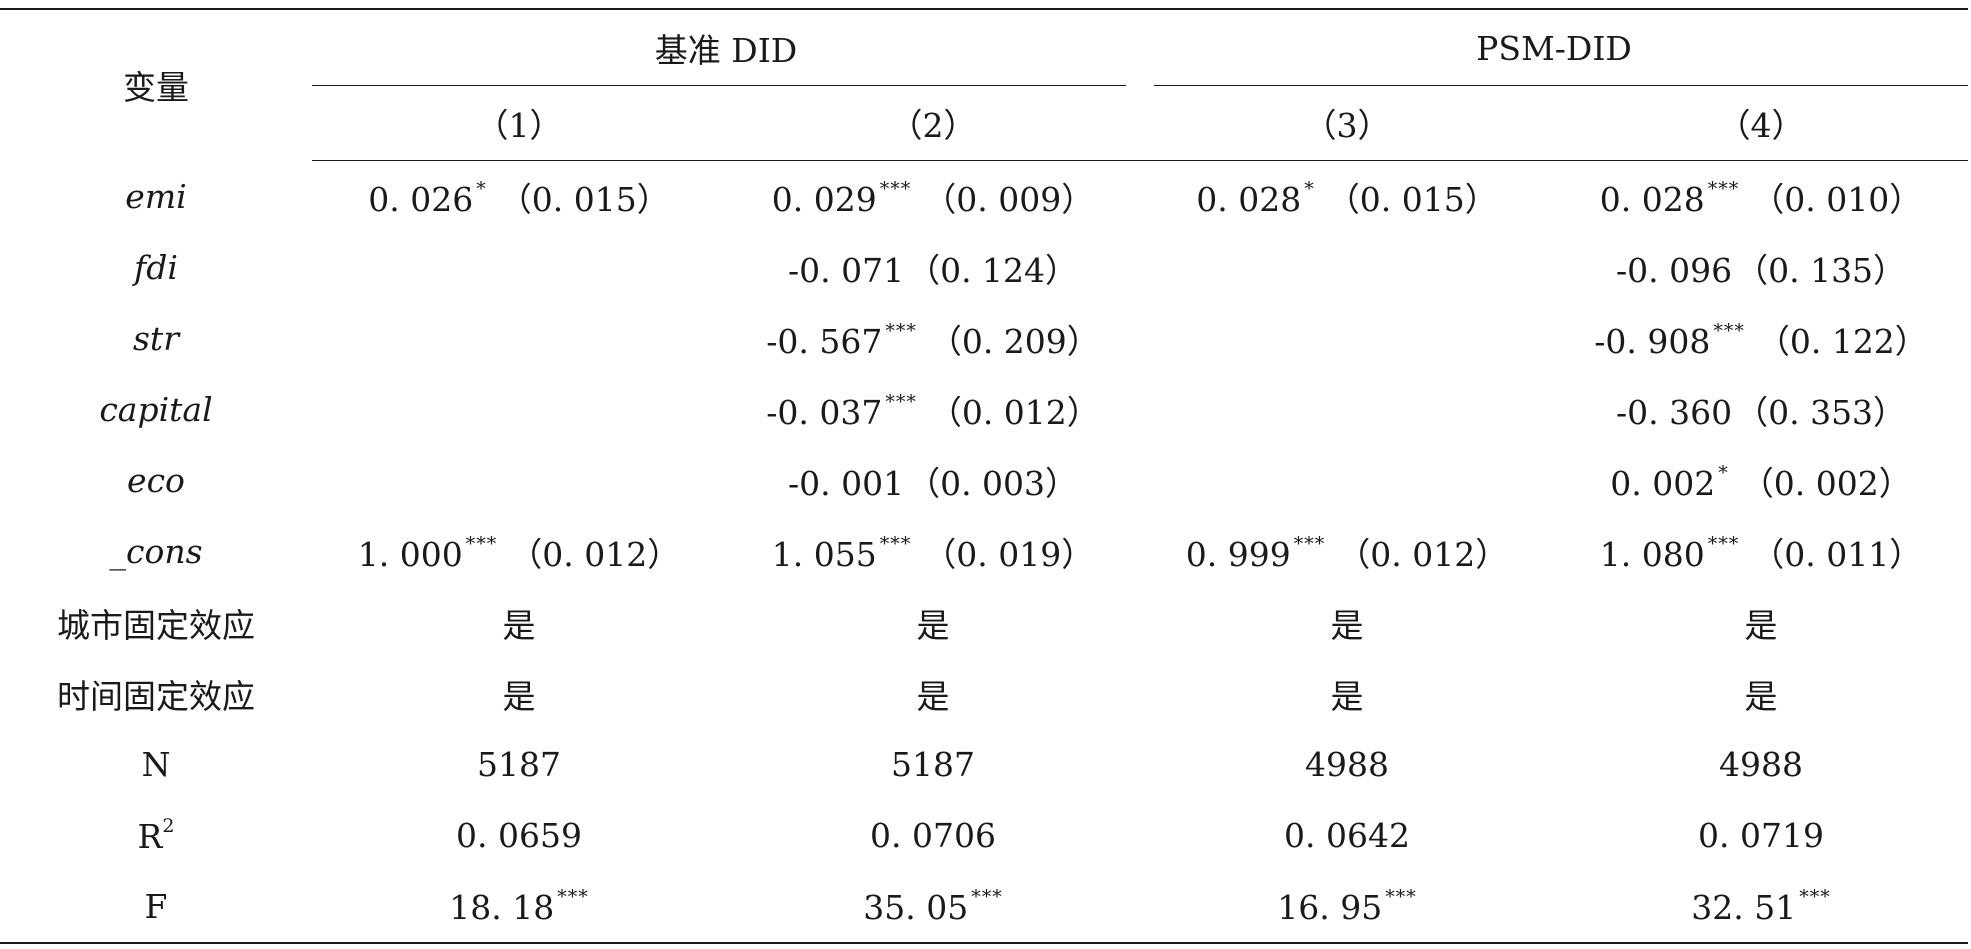  I want to click on header-column-row: （1） （2） （3） （4）, so click(984, 123).